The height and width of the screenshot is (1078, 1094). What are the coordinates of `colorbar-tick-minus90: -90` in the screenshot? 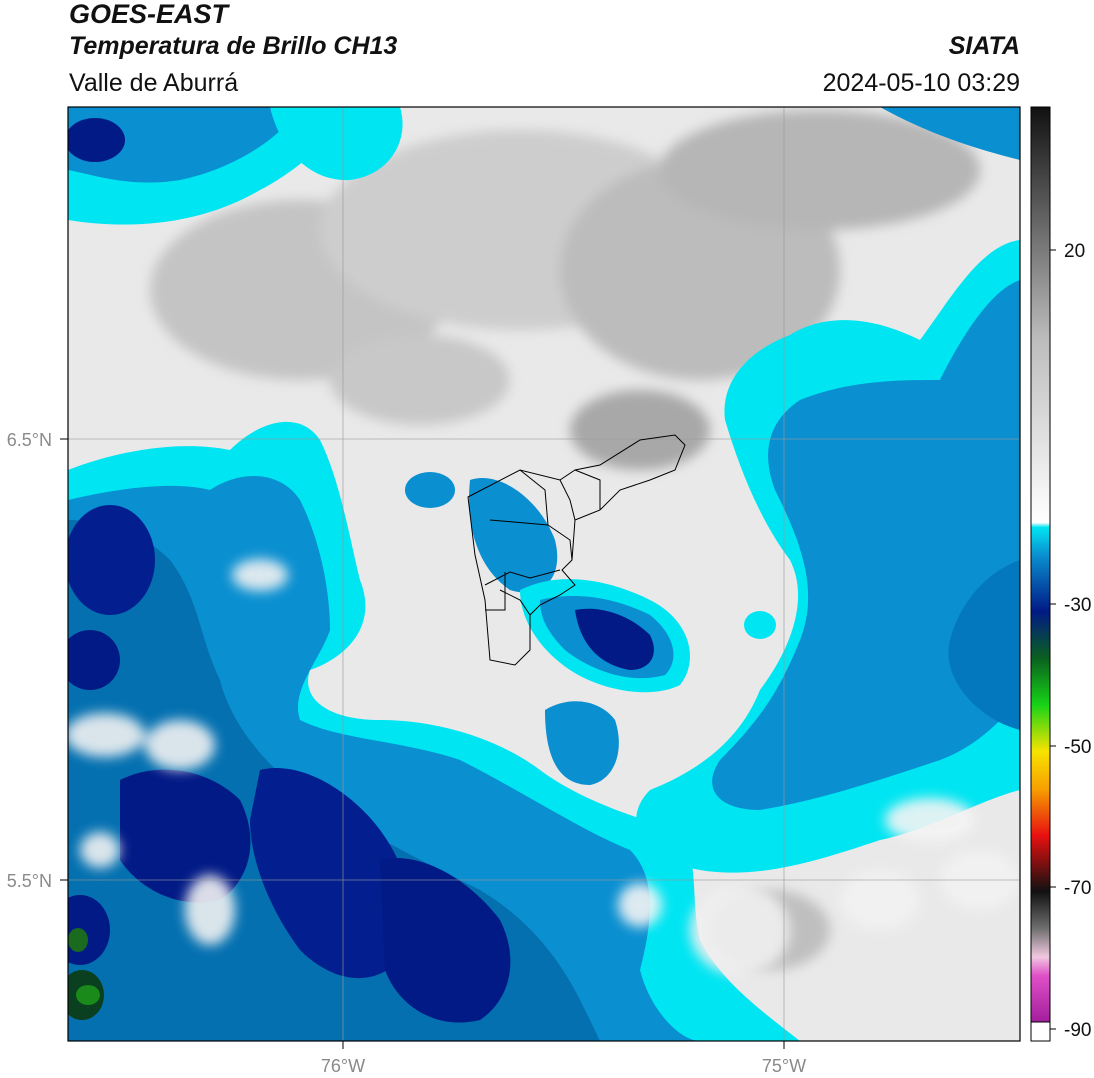 It's located at (1077, 1030).